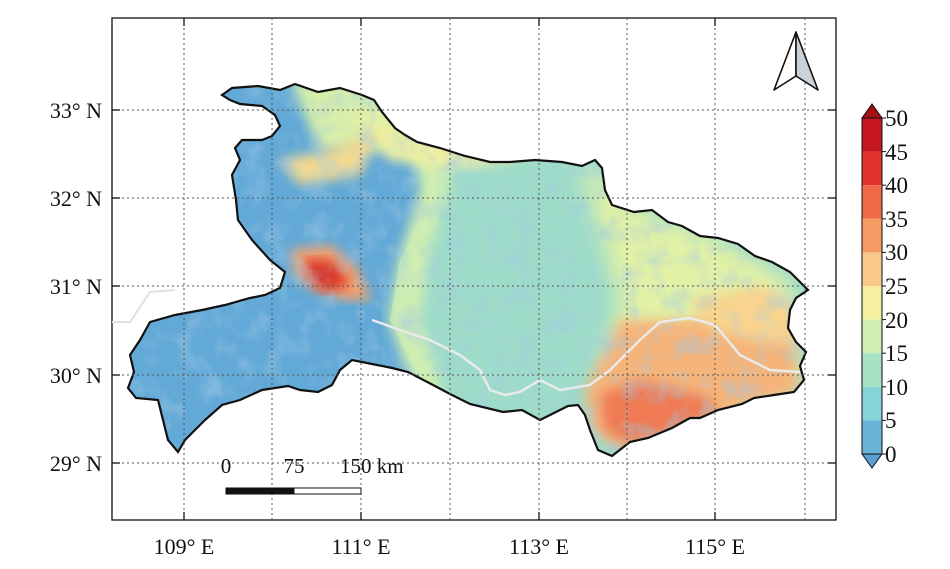  Describe the element at coordinates (226, 466) in the screenshot. I see `scale-label: 0` at that location.